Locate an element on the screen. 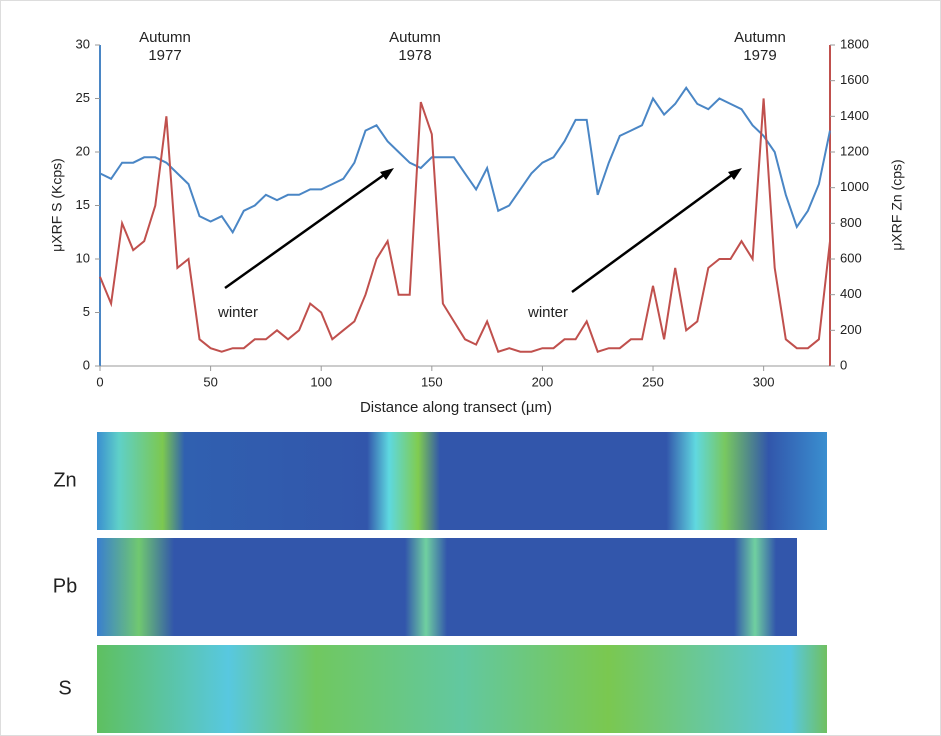  panel-label: S is located at coordinates (64, 688).